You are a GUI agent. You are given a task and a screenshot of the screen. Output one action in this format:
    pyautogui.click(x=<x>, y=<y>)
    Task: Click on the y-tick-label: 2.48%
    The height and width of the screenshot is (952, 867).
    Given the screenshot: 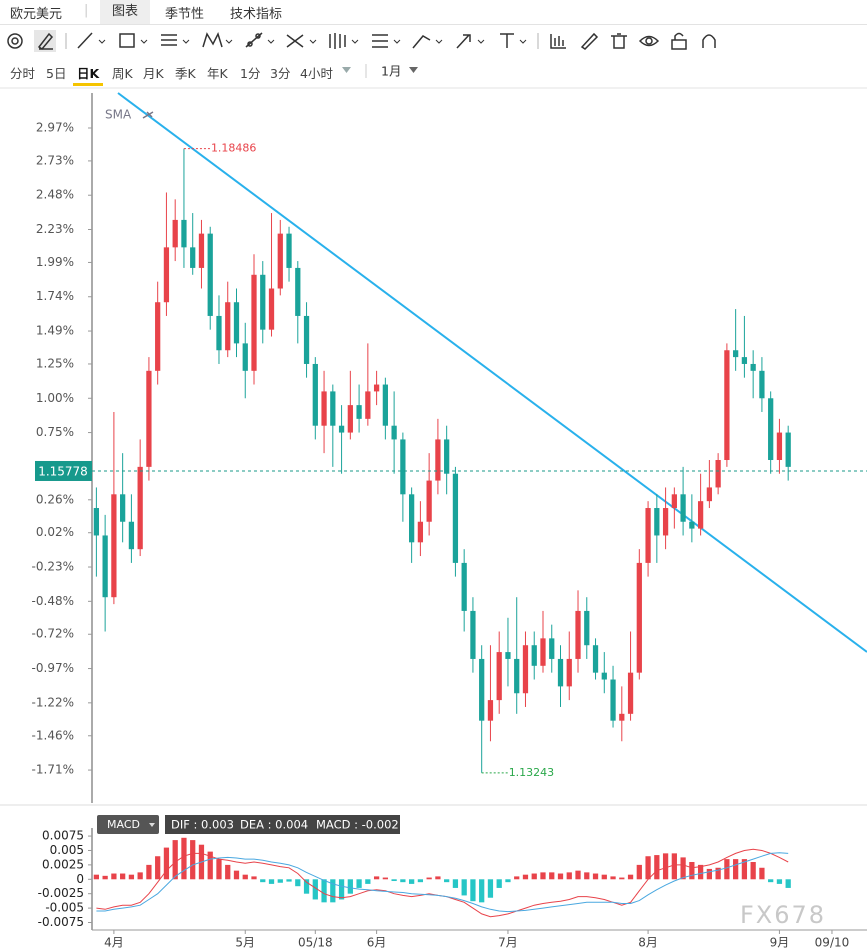 What is the action you would take?
    pyautogui.click(x=55, y=195)
    